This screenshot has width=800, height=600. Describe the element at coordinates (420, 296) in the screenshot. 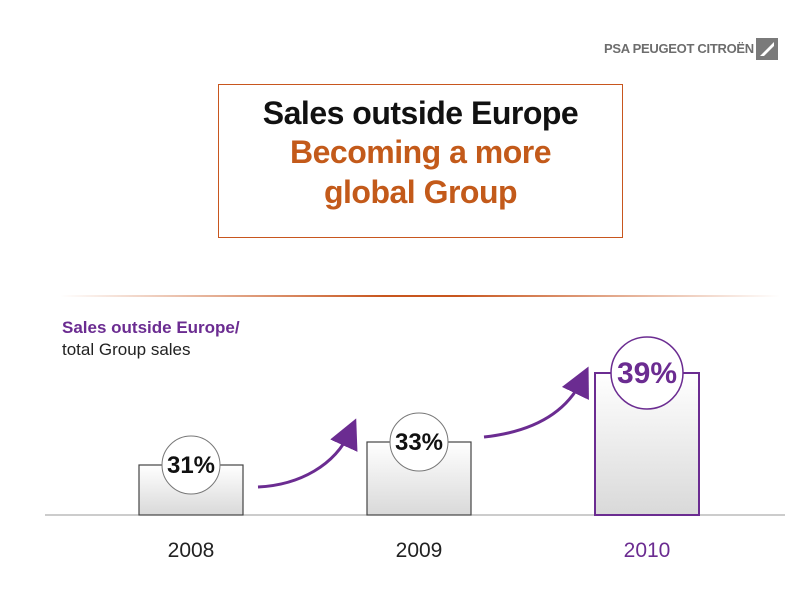

I see `section-divider` at that location.